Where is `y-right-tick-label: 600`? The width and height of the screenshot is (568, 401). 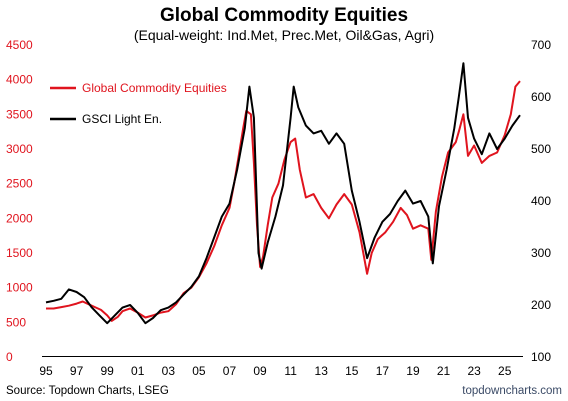
y-right-tick-label: 600 is located at coordinates (541, 97).